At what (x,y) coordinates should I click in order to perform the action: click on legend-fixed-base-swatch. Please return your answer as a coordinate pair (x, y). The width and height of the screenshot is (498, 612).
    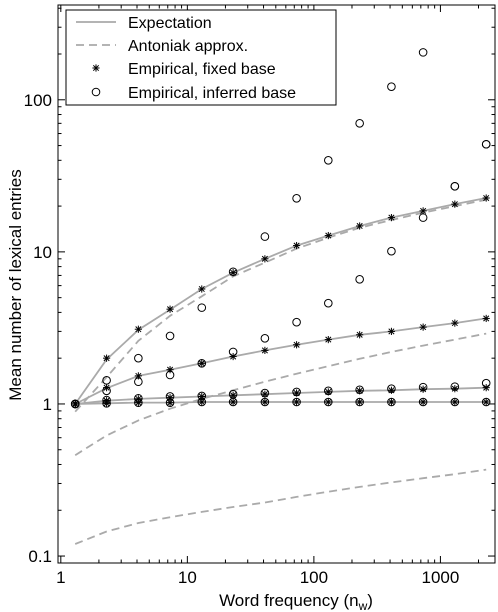
    Looking at the image, I should click on (96, 68).